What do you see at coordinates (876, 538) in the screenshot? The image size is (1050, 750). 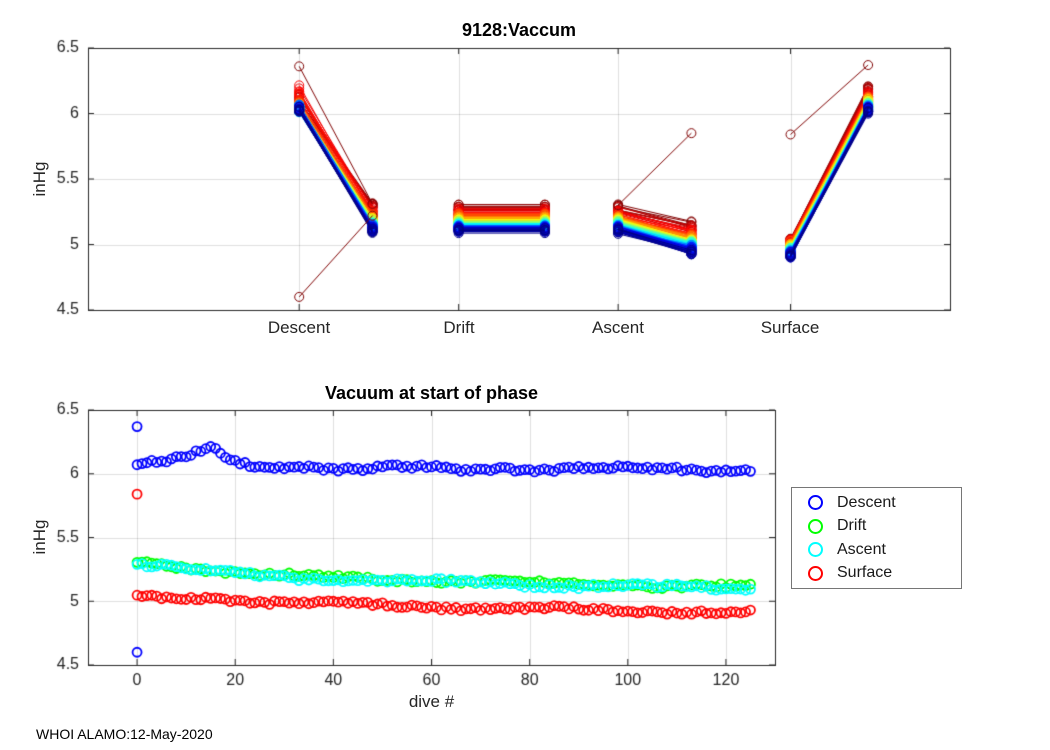 I see `legend: Descent Drift Ascent Surface` at bounding box center [876, 538].